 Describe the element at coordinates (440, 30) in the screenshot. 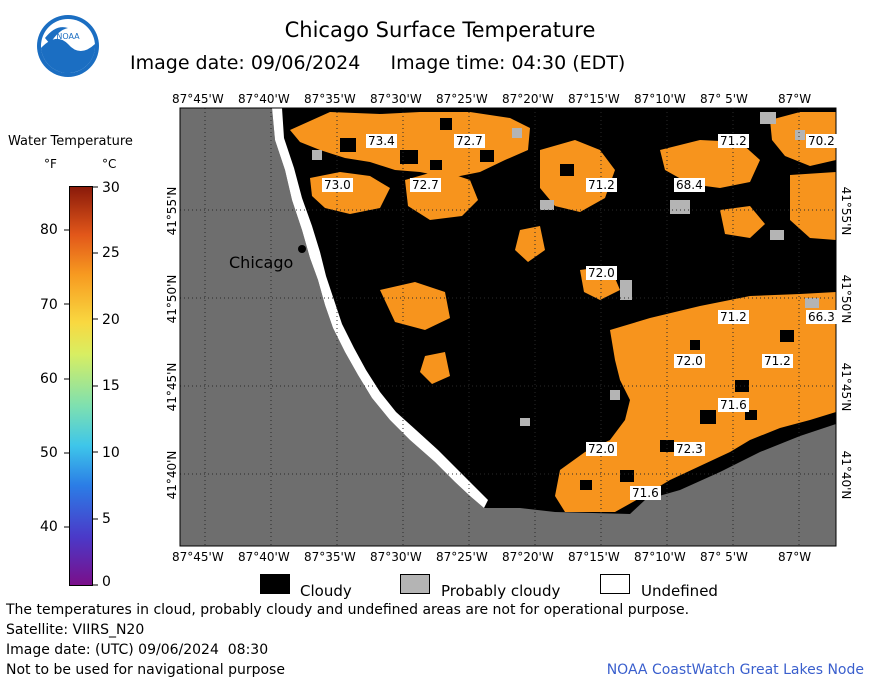

I see `page-title: Chicago Surface Temperature` at that location.